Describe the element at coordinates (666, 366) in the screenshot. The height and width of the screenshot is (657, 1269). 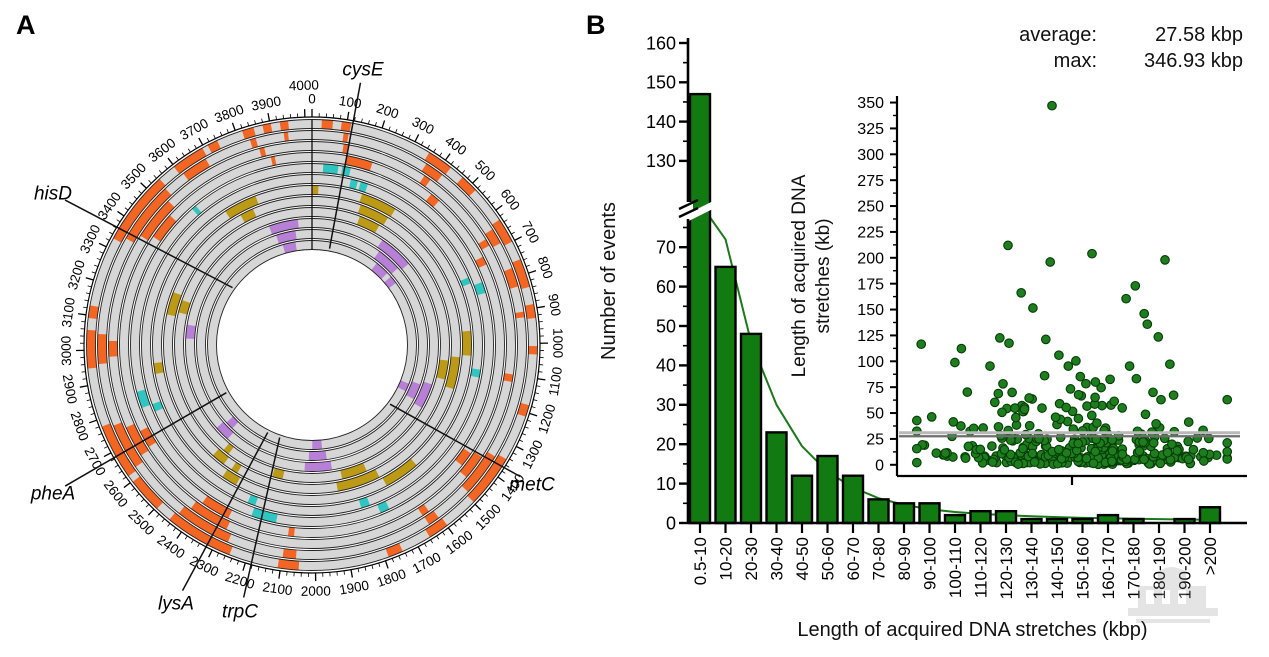
I see `y-tick-label: 40` at that location.